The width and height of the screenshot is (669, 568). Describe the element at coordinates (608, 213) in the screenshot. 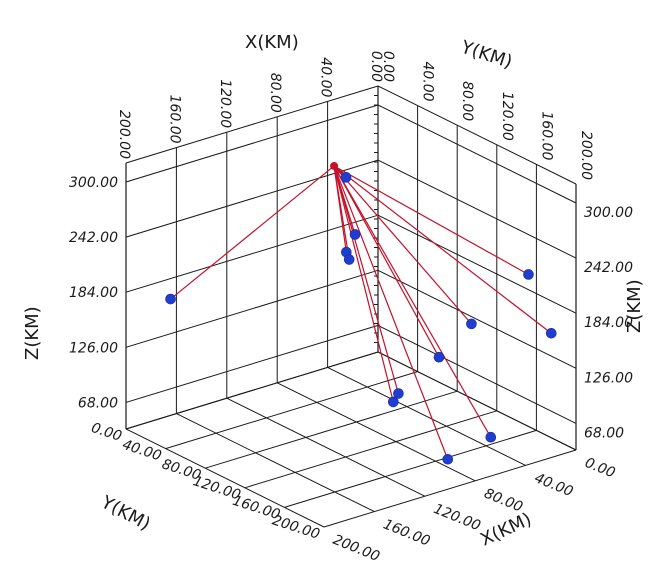

I see `z-tick-label-right: 300.00` at that location.